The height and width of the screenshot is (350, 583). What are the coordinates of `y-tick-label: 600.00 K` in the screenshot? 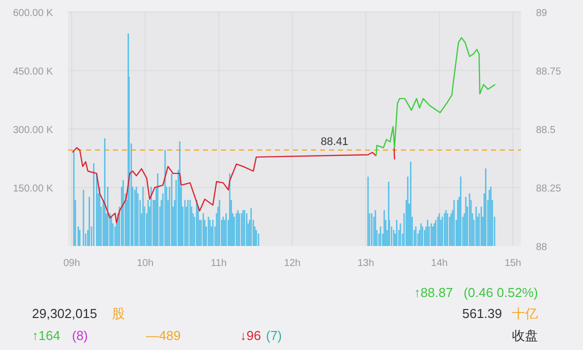 It's located at (33, 13).